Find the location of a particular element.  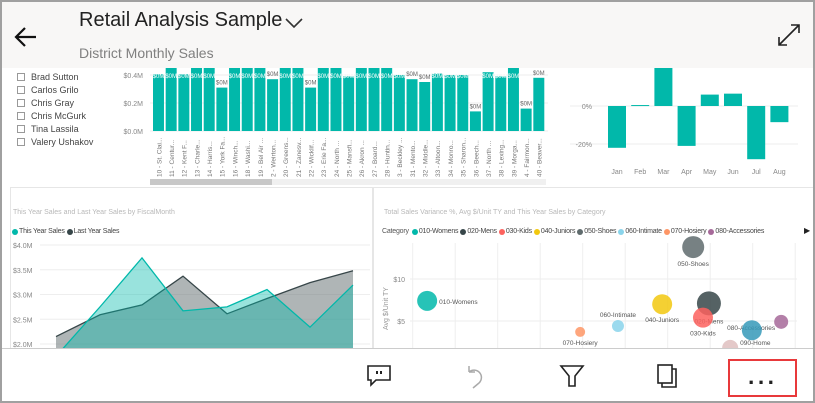

x-tick-label: Feb is located at coordinates (640, 172).